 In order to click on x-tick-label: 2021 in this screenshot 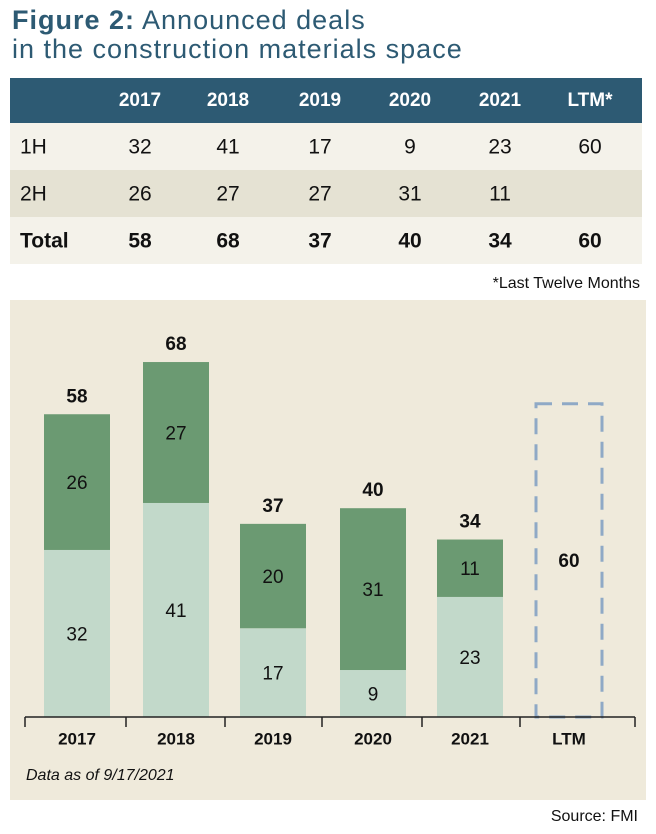, I will do `click(470, 738)`.